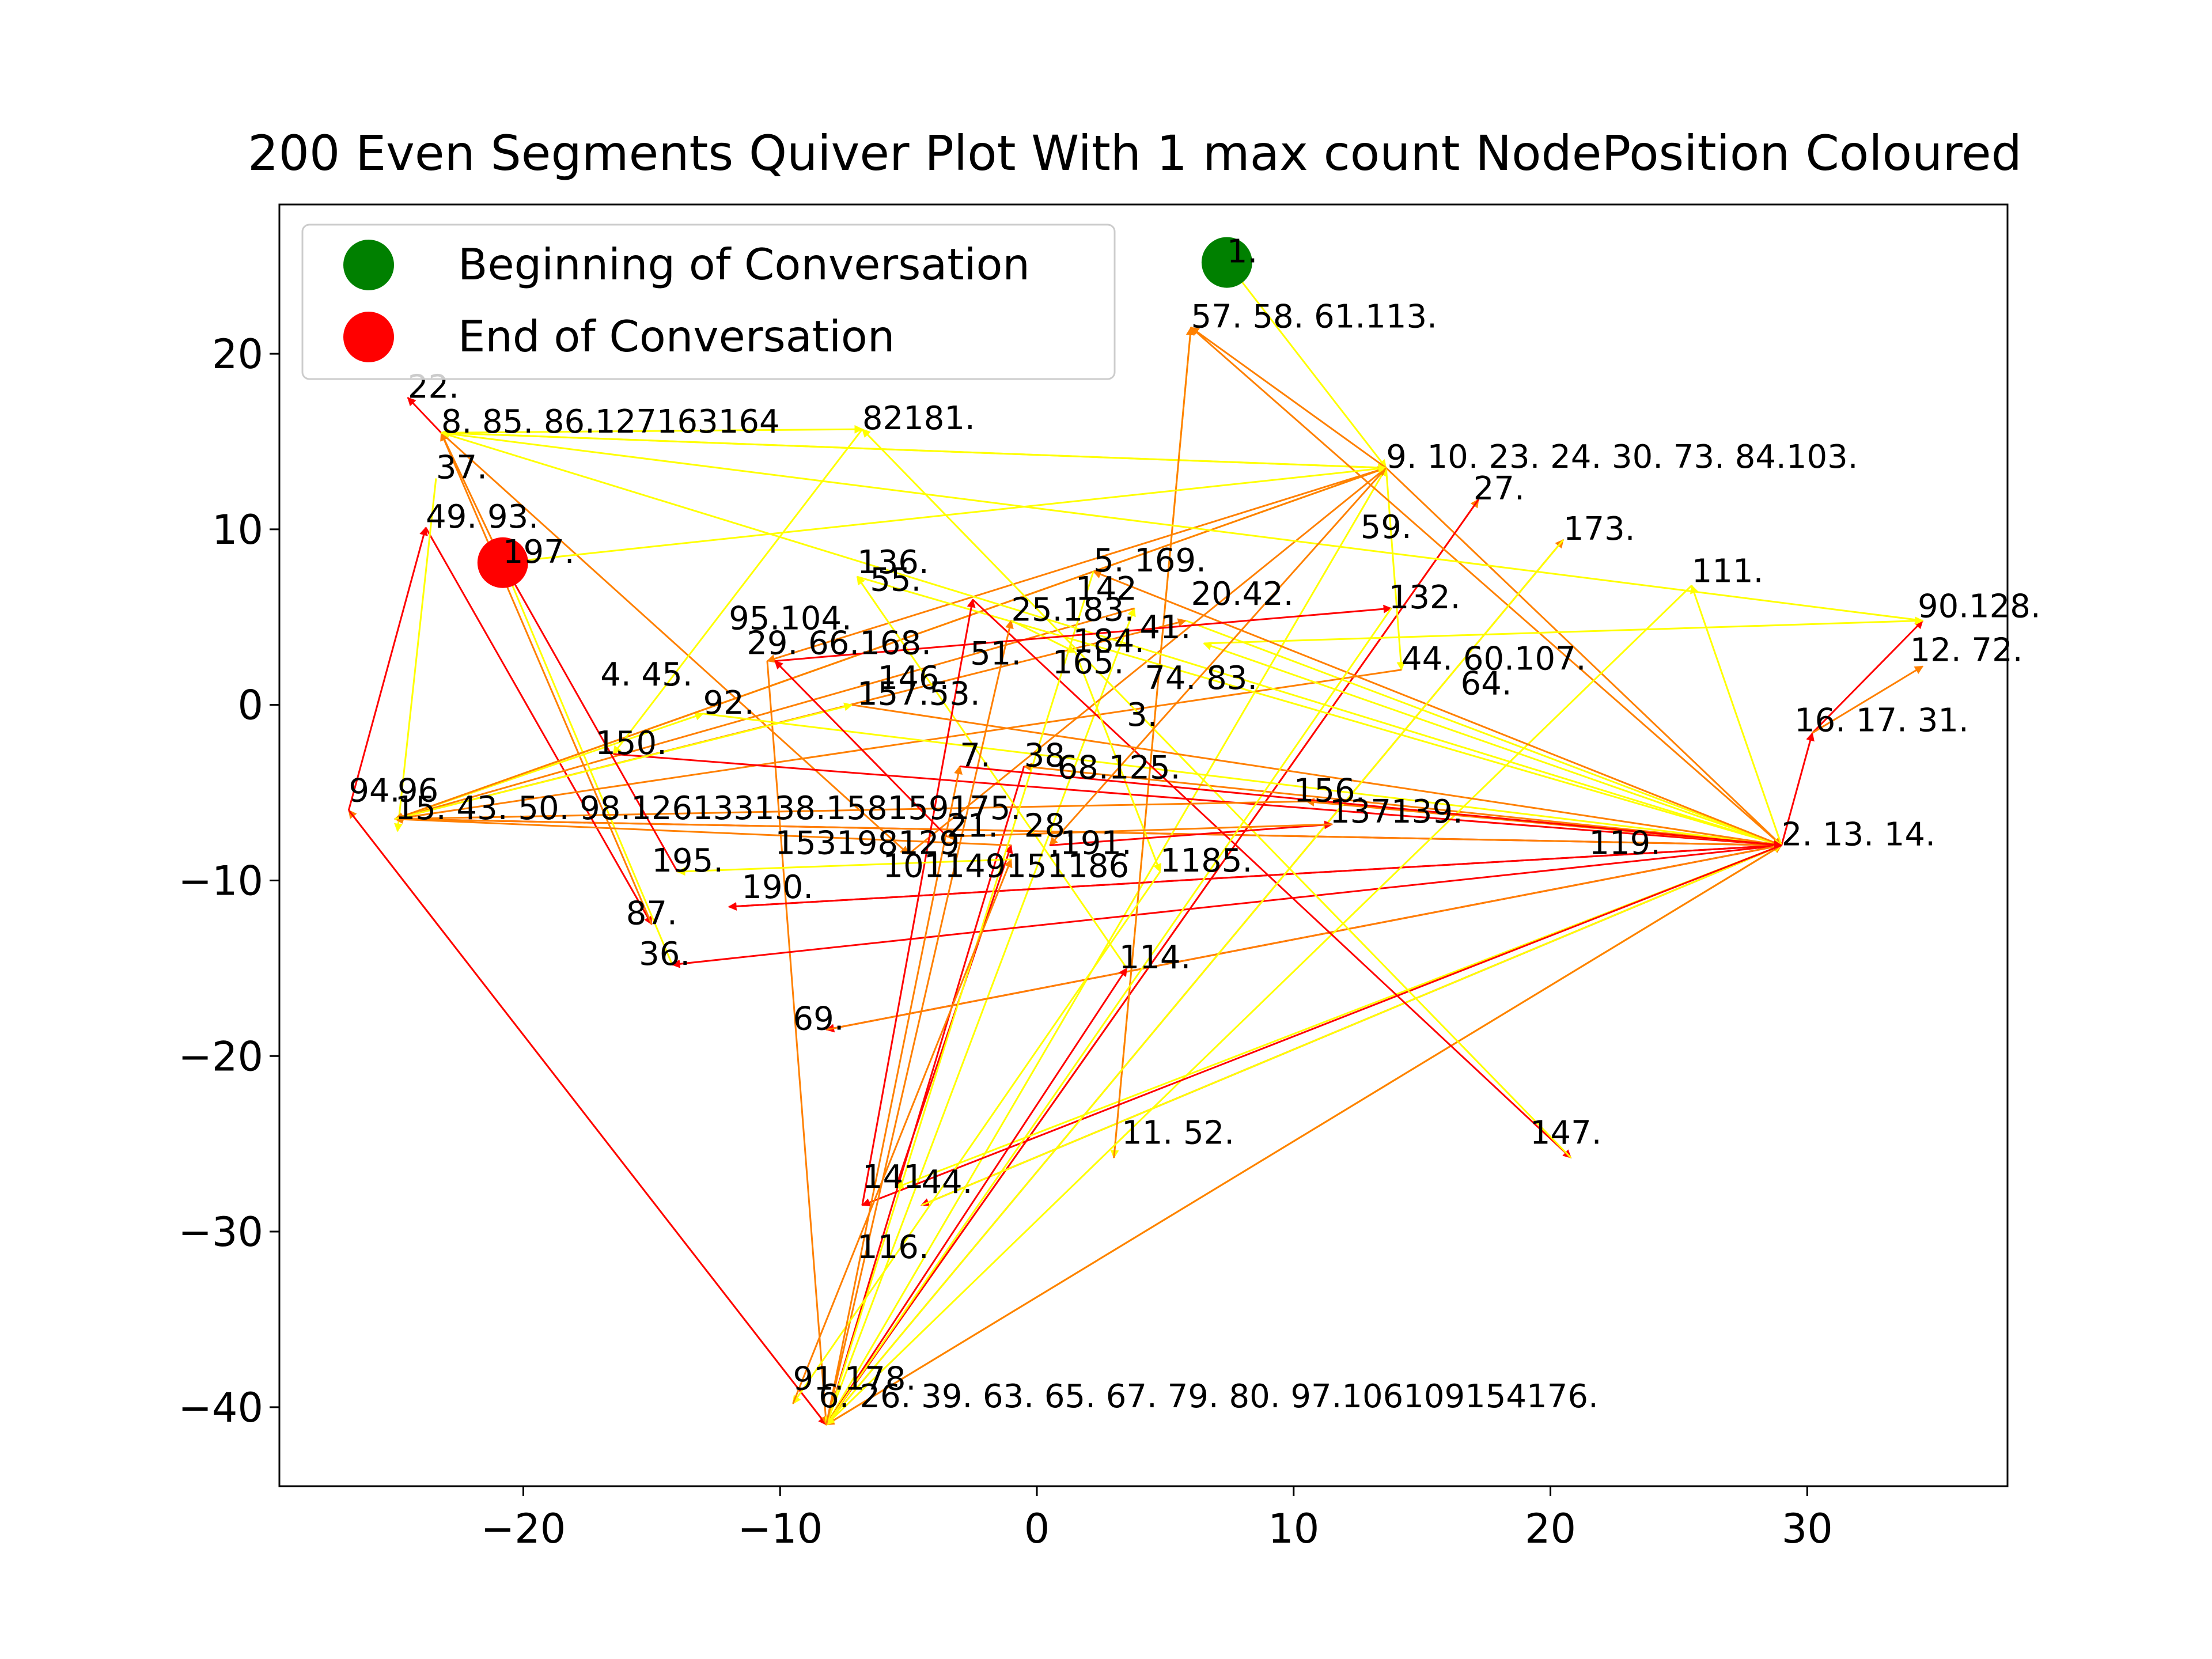  I want to click on node-label-n101: 101149151186, so click(1006, 866).